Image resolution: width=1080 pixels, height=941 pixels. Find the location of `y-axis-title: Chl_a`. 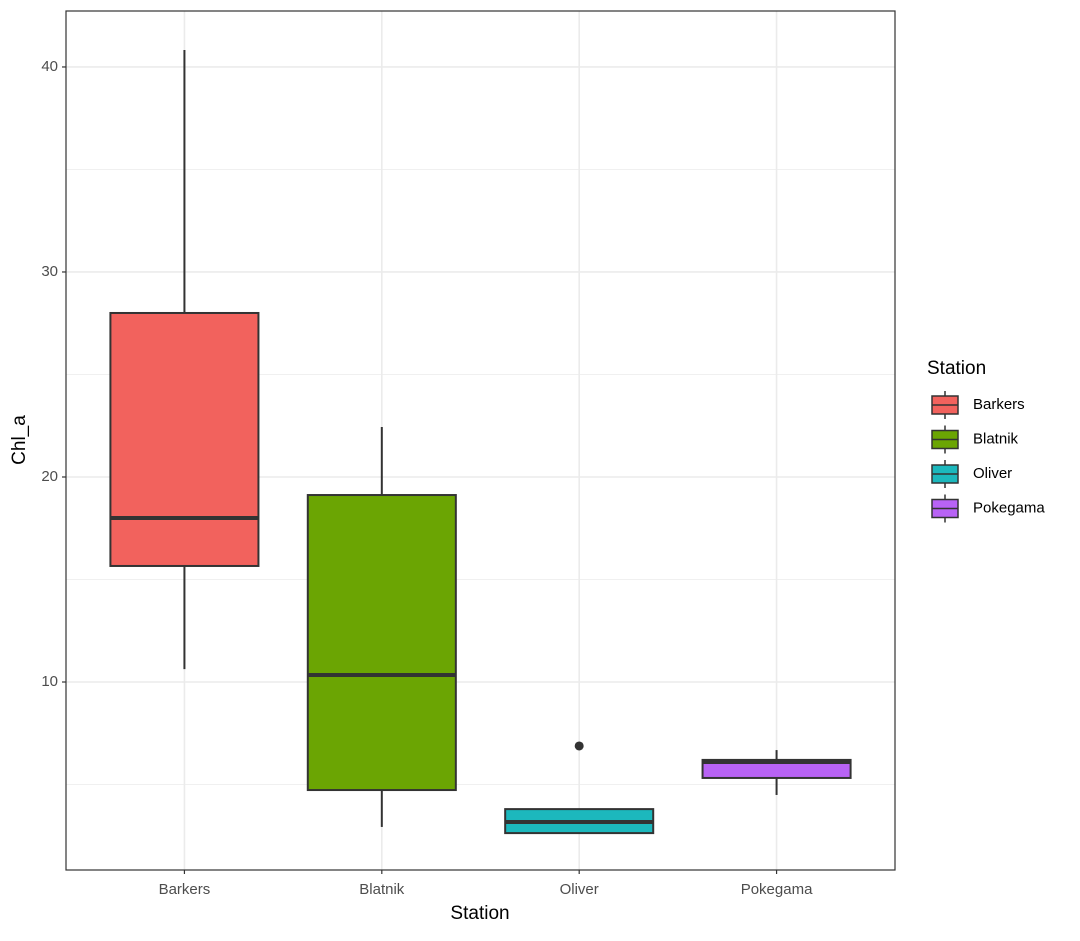

y-axis-title: Chl_a is located at coordinates (19, 440).